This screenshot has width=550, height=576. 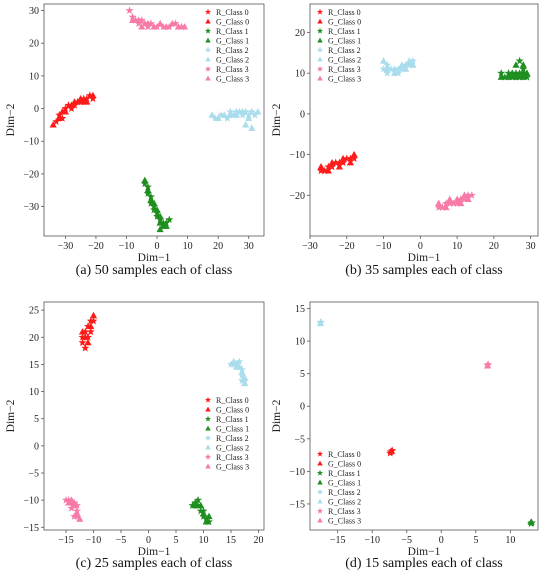 I want to click on x-tick-label: 0, so click(x=157, y=246).